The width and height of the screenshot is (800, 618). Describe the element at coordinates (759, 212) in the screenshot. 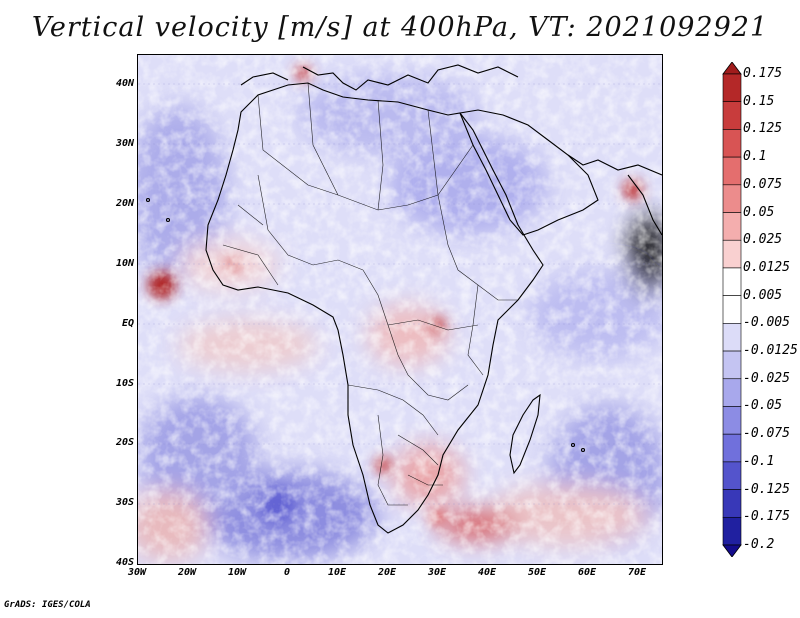

I see `colorbar-level-label: 0.05` at that location.